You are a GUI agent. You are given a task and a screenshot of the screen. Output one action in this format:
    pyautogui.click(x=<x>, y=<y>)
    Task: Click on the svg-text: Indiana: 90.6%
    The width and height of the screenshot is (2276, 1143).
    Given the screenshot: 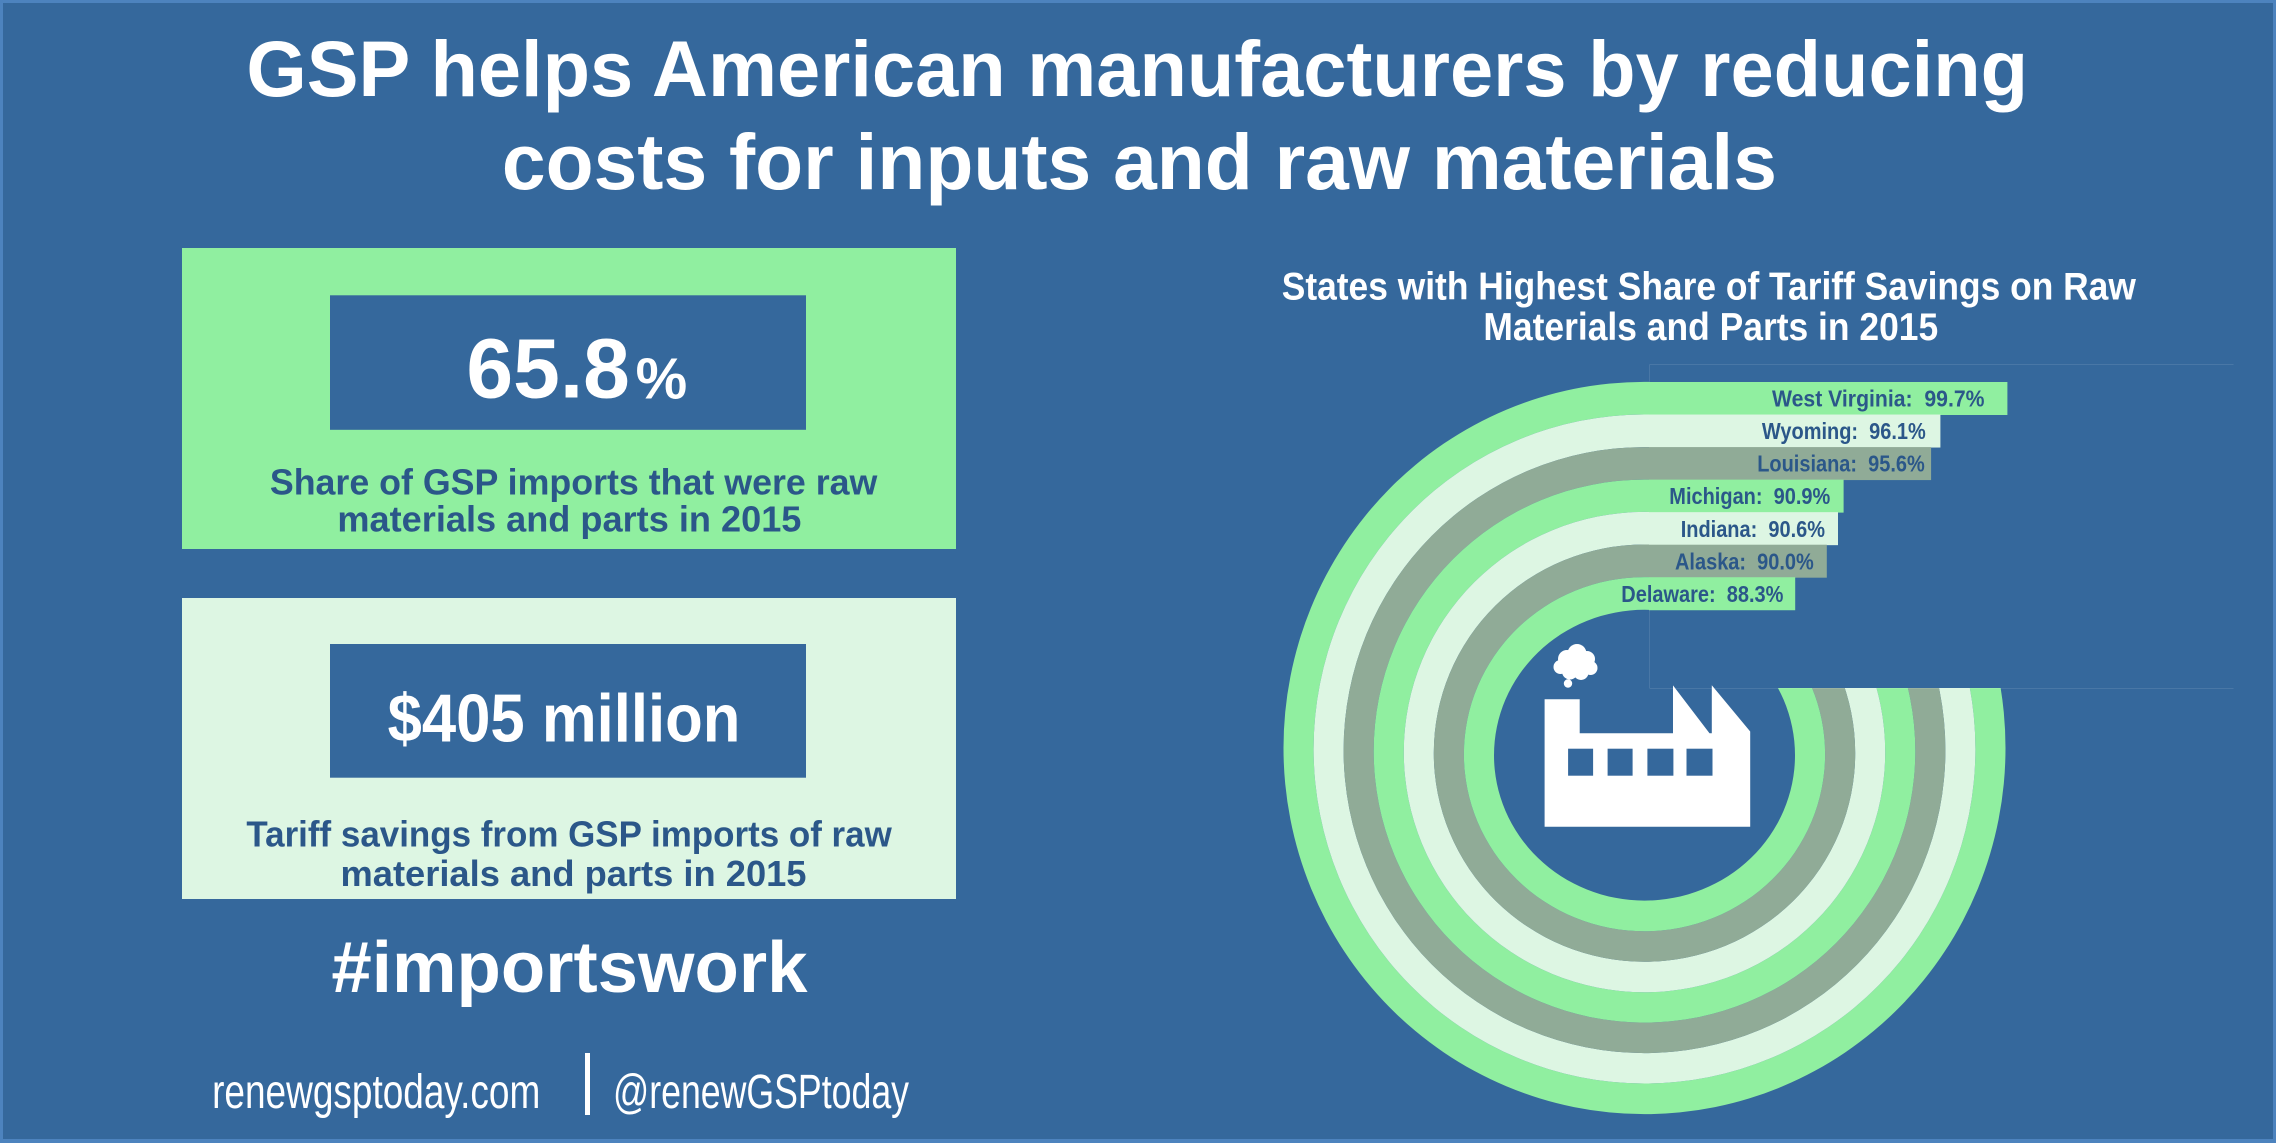 What is the action you would take?
    pyautogui.click(x=1753, y=529)
    